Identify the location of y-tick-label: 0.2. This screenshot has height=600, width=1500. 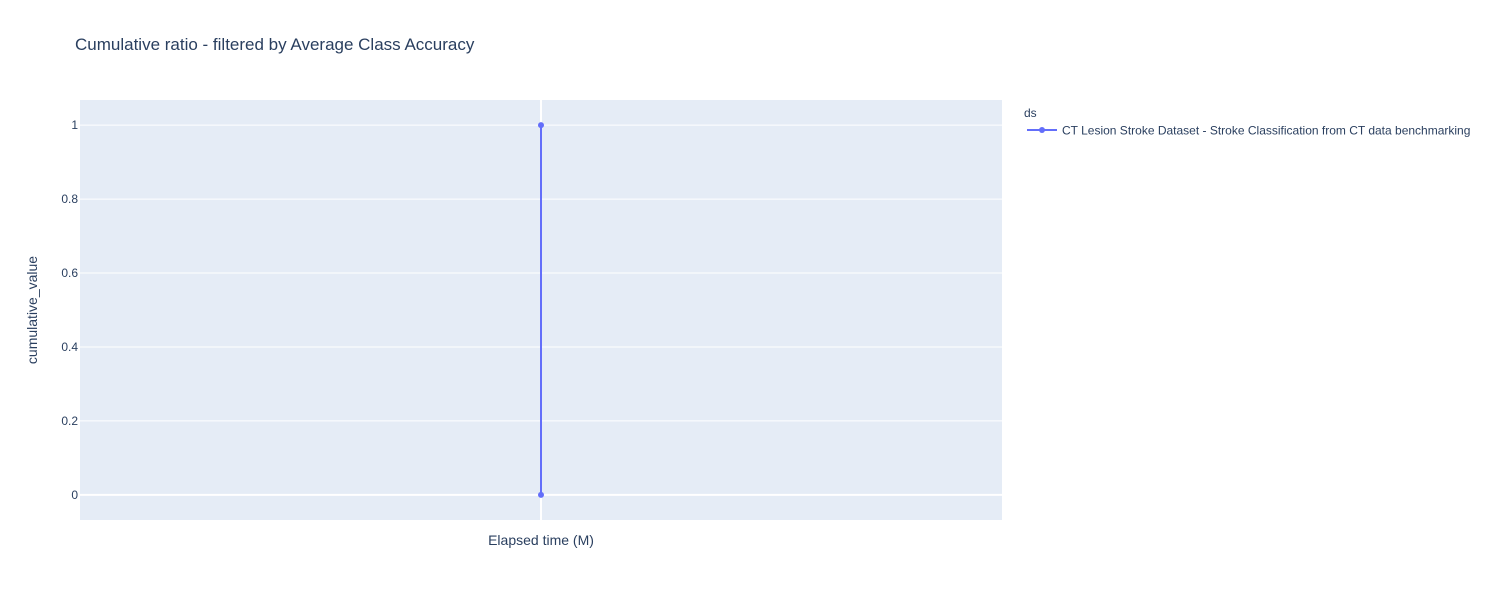
(69, 421).